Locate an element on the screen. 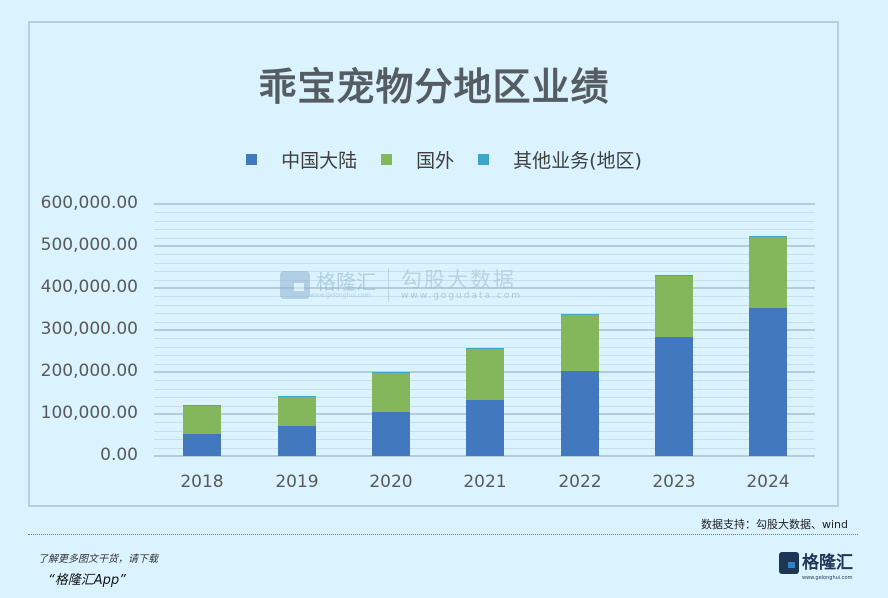  legend-item-mainland: 中国大陆 is located at coordinates (301, 159).